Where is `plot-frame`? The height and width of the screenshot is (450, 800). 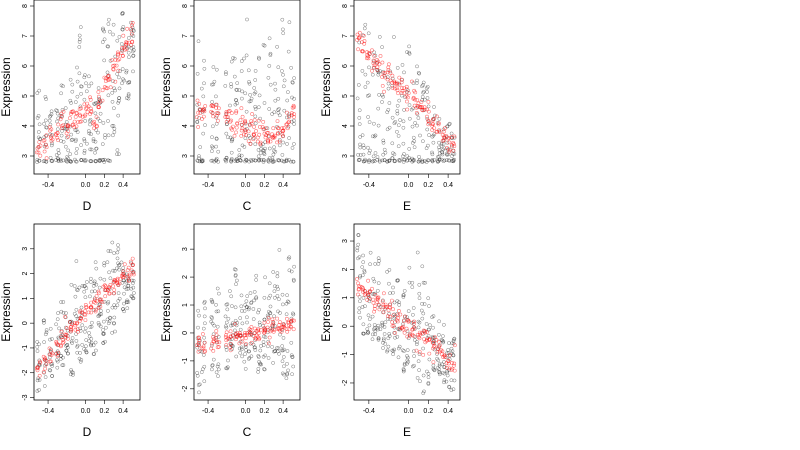
plot-frame is located at coordinates (247, 312).